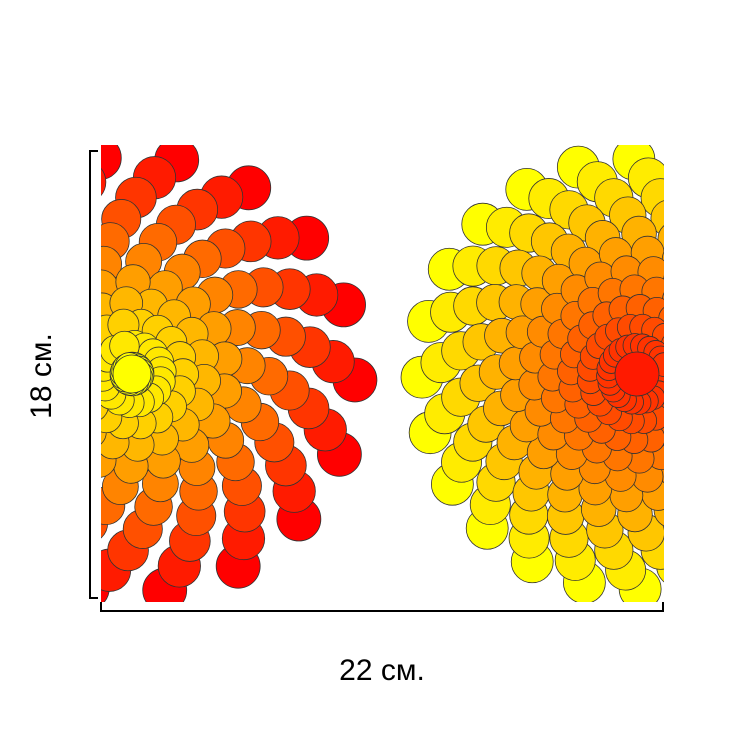  What do you see at coordinates (132, 374) in the screenshot?
I see `left-sunburst-center-circle` at bounding box center [132, 374].